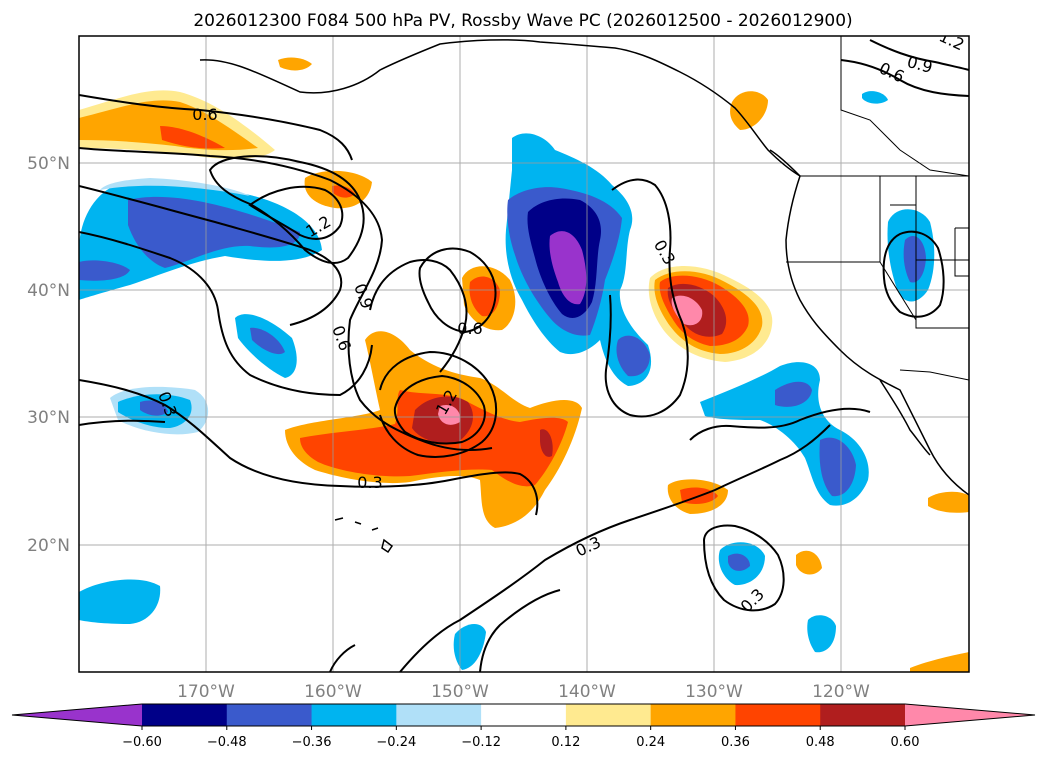 This screenshot has height=765, width=1047. What do you see at coordinates (142, 742) in the screenshot?
I see `colorbar-label: −0.60` at bounding box center [142, 742].